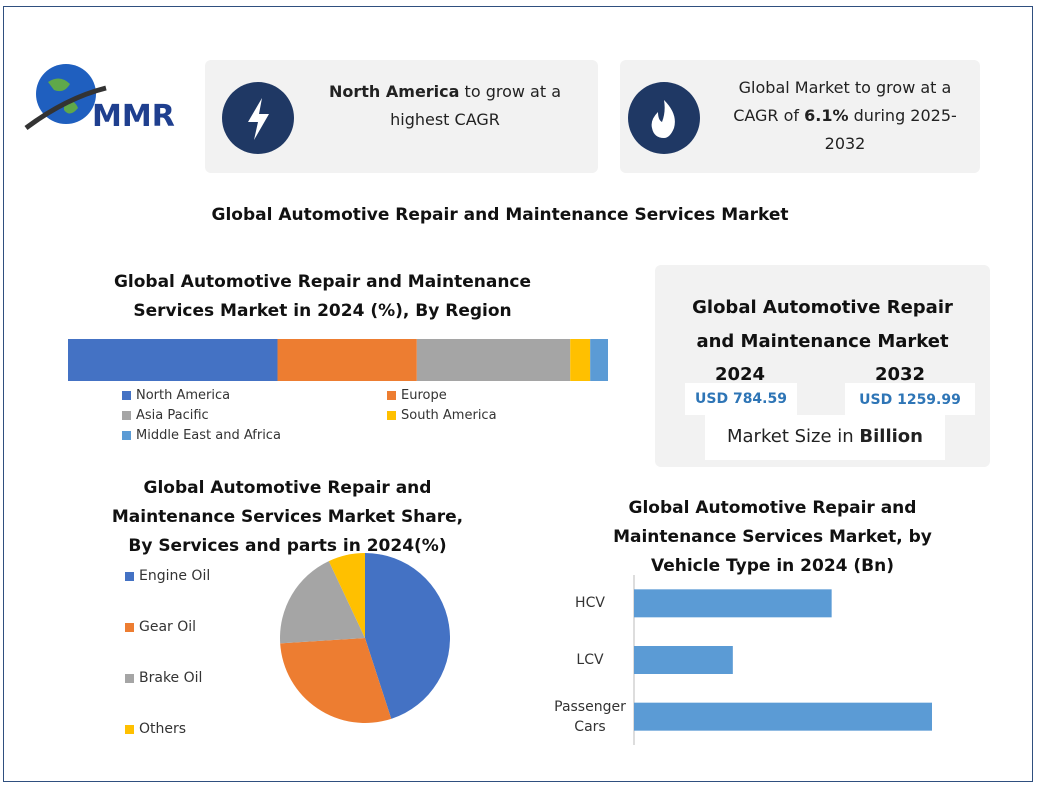  Describe the element at coordinates (172, 415) in the screenshot. I see `legend-label: Asia Pacific` at that location.